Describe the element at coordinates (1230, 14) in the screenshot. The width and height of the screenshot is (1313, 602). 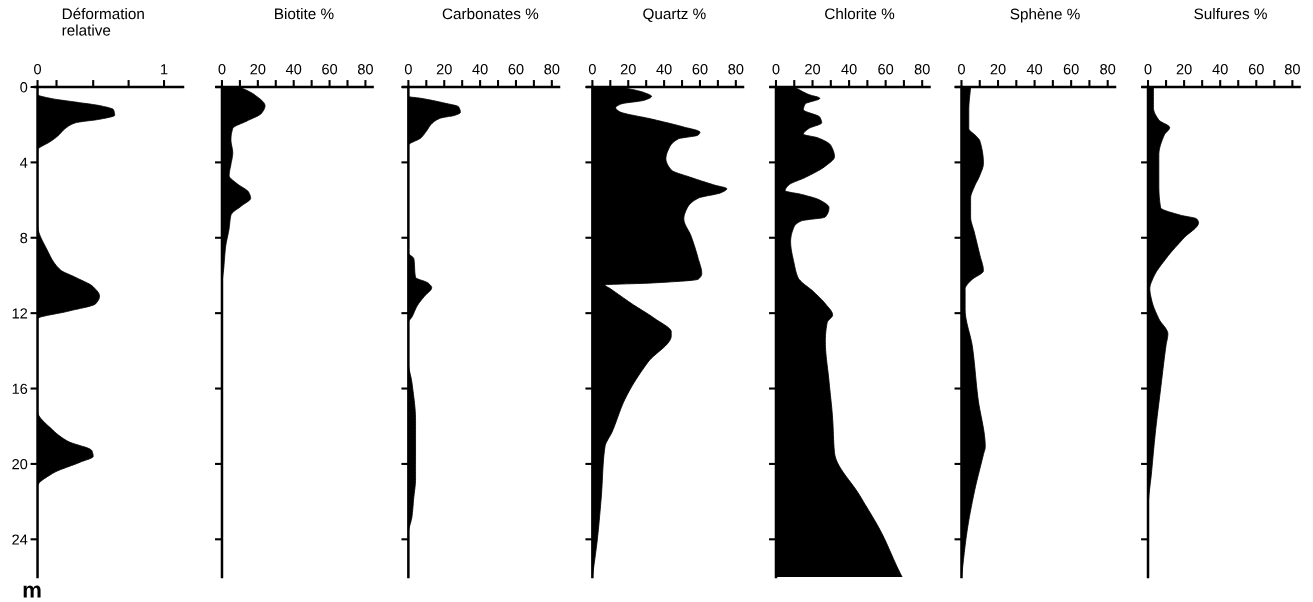
I see `chart-title: Sulfures %` at that location.